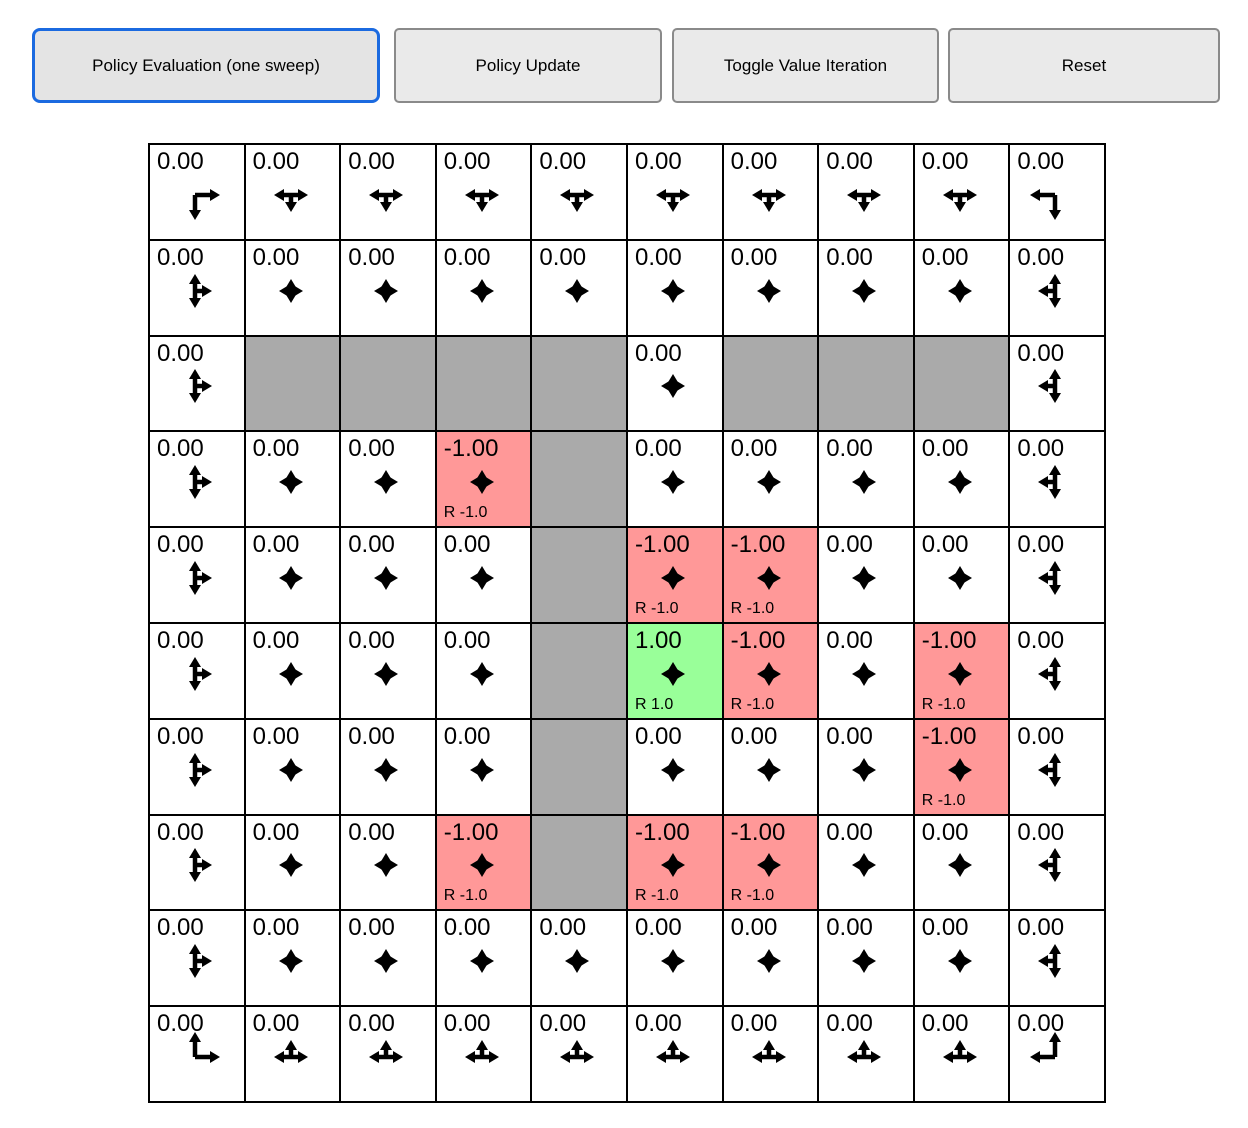 The height and width of the screenshot is (1128, 1248). I want to click on policy-update-button: Policy Update, so click(528, 65).